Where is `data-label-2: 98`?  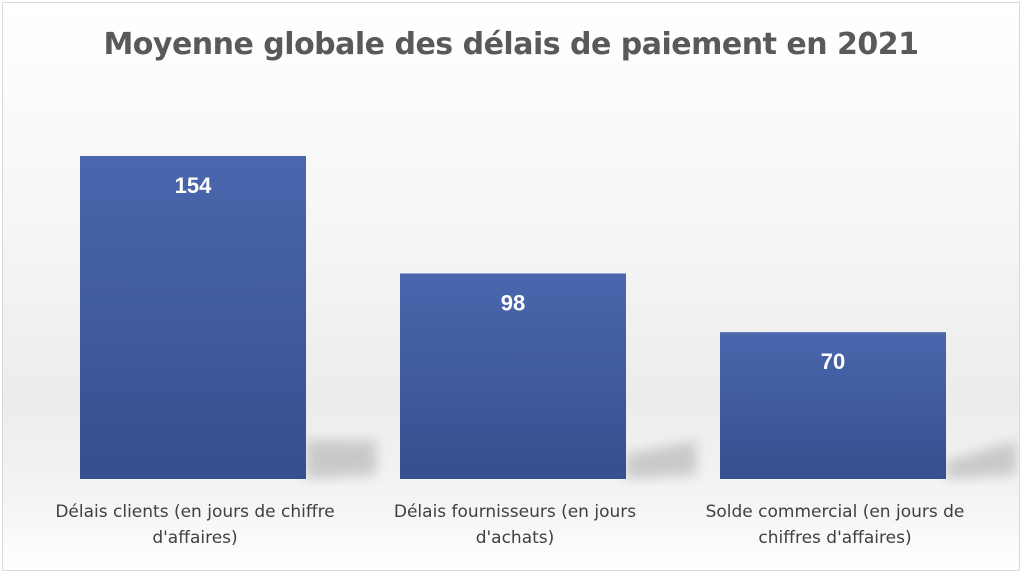
data-label-2: 98 is located at coordinates (513, 302).